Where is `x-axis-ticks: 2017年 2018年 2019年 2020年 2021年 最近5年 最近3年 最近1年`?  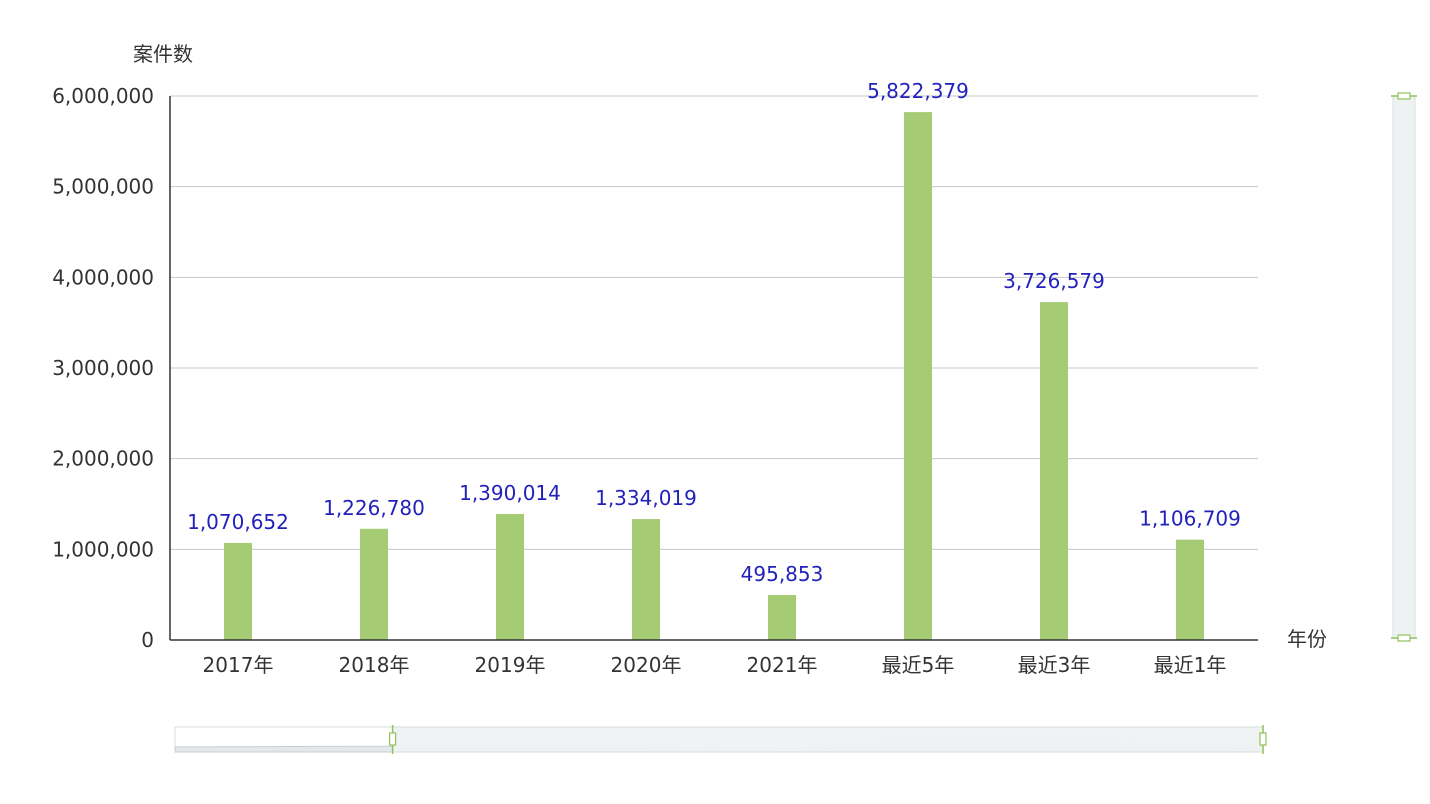 x-axis-ticks: 2017年 2018年 2019年 2020年 2021年 最近5年 最近3年 最近1年 is located at coordinates (715, 665).